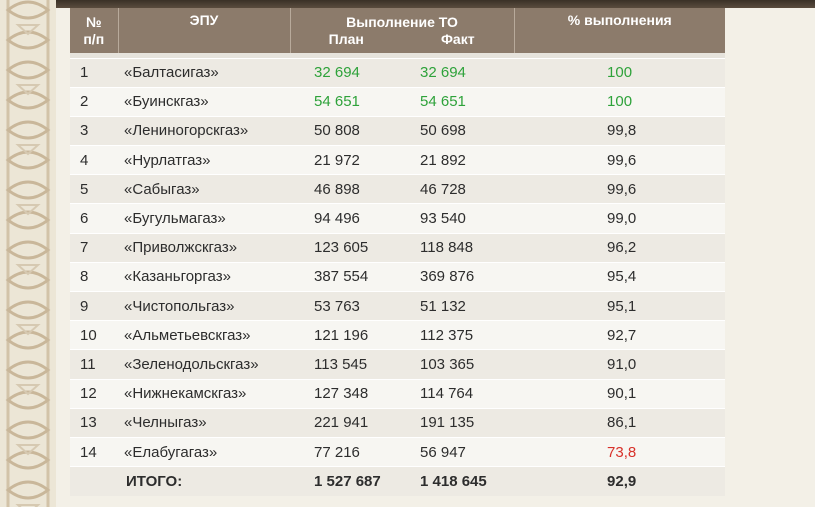 The height and width of the screenshot is (507, 815). Describe the element at coordinates (620, 422) in the screenshot. I see `row-percent: 86,1` at that location.